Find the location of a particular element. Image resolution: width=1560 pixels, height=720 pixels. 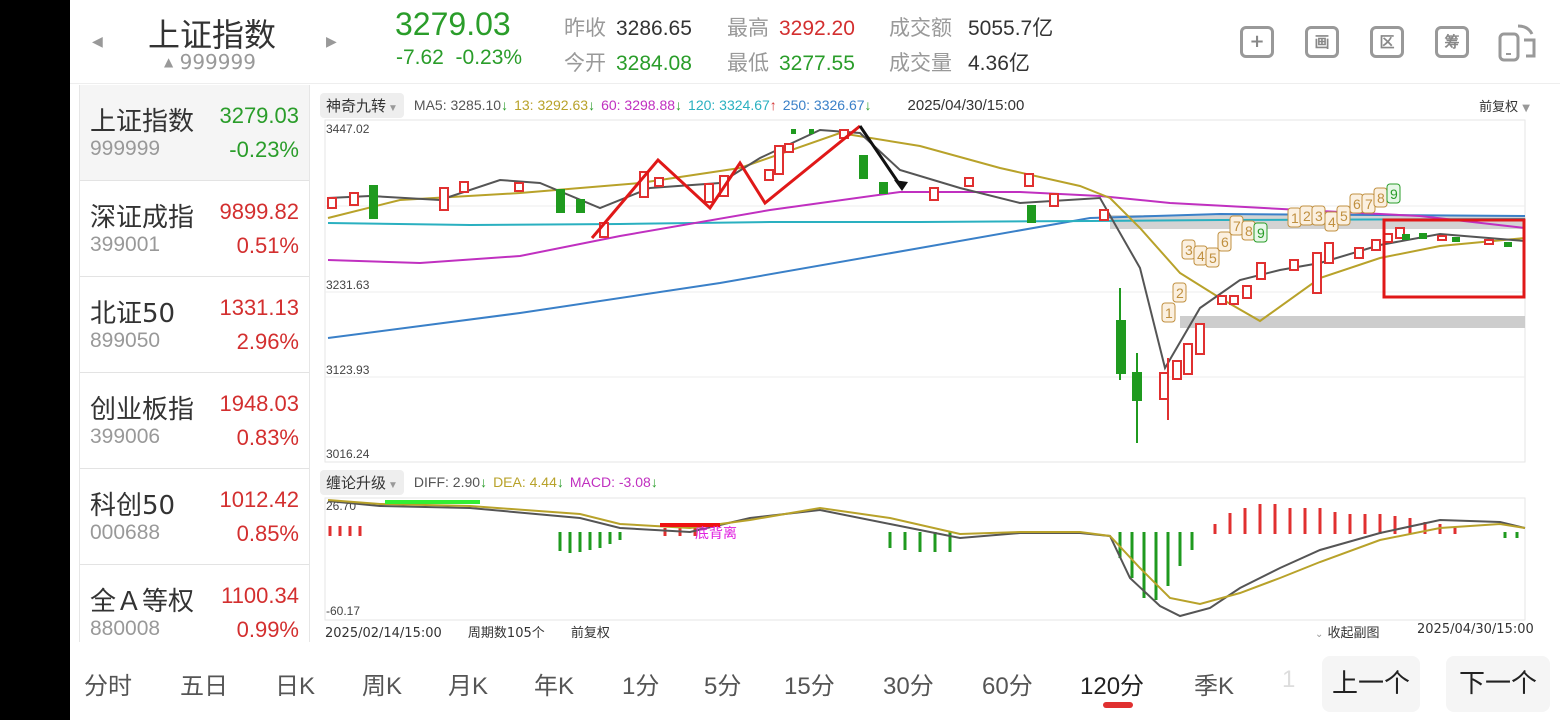

index-item-shanghai: 上证指数 3279.03 999999 -0.23% is located at coordinates (194, 133).